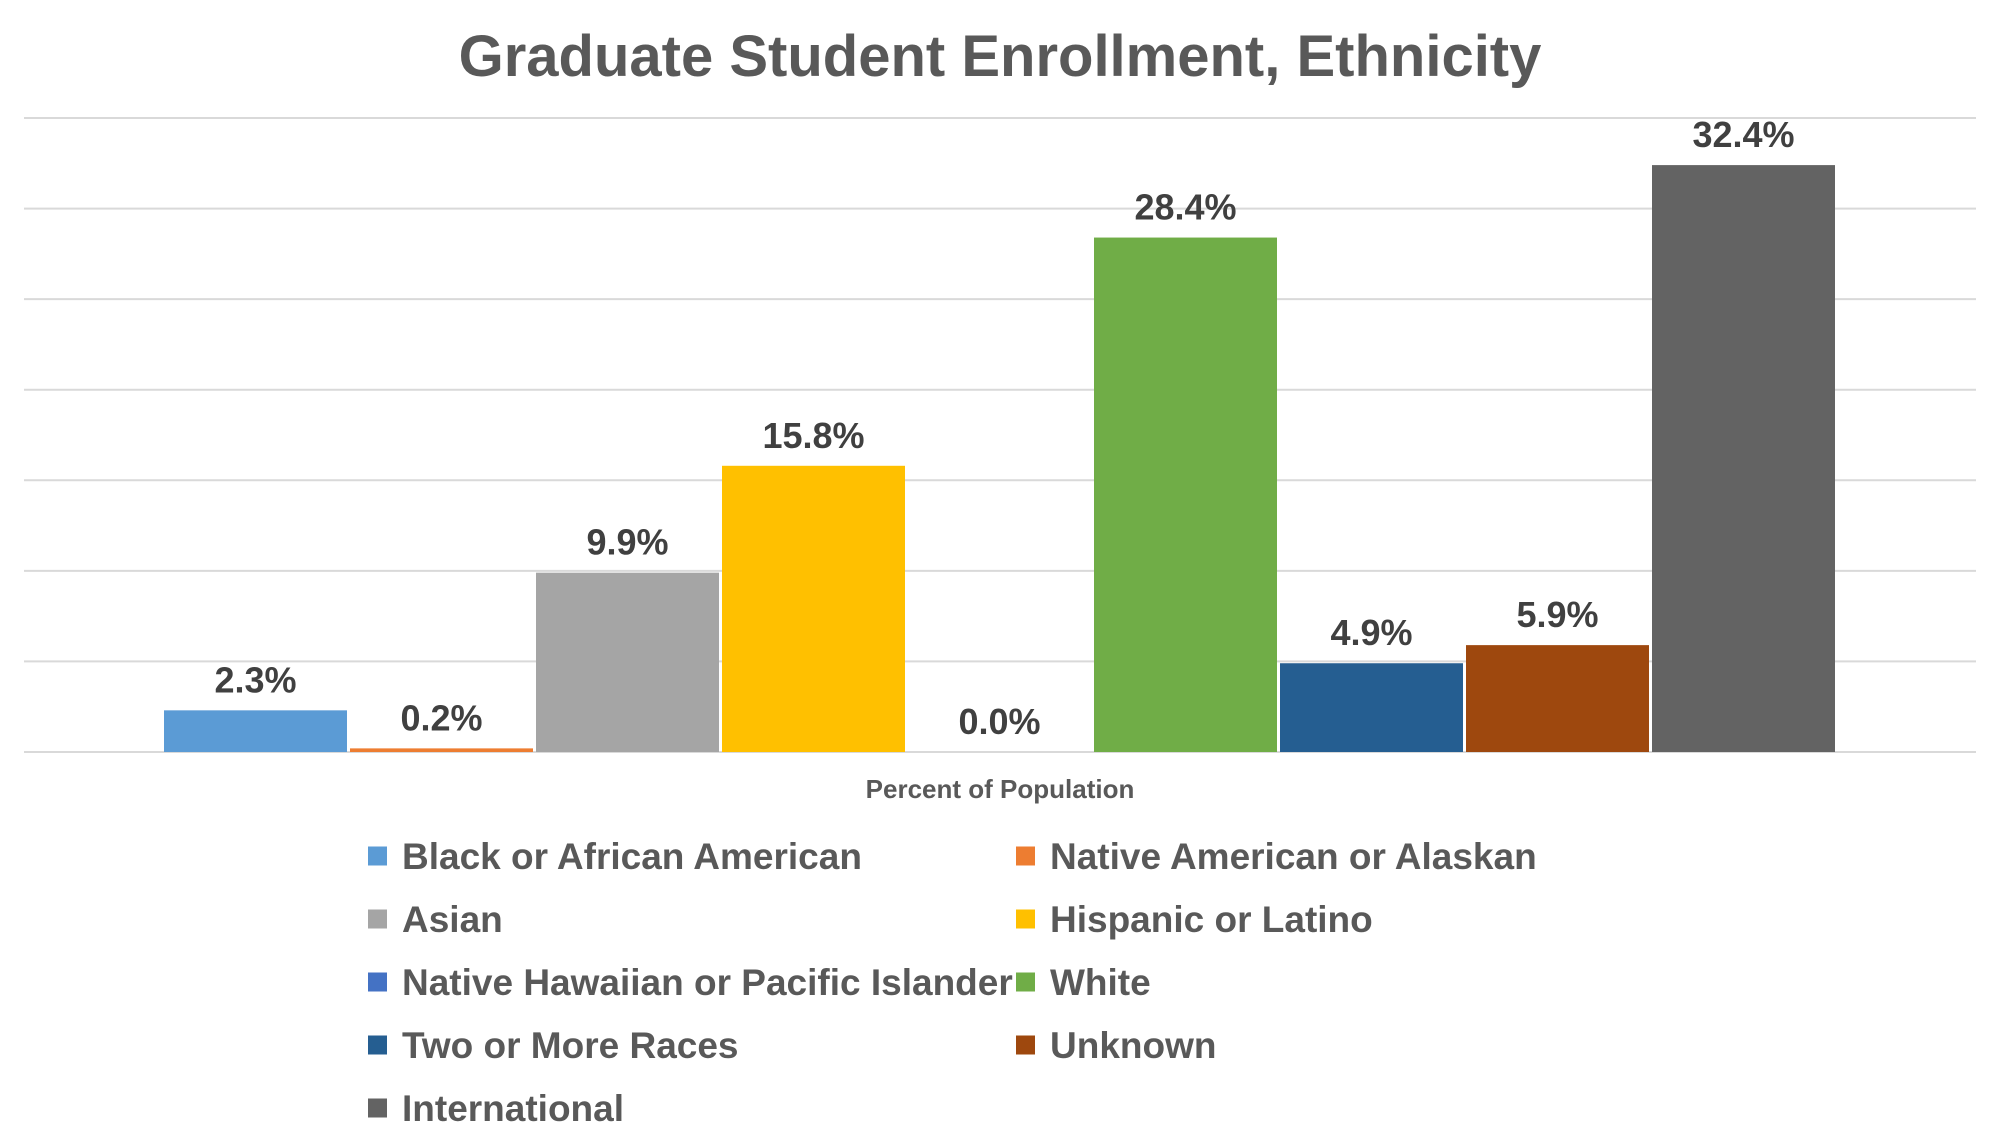 The width and height of the screenshot is (2000, 1144). What do you see at coordinates (632, 856) in the screenshot?
I see `legend-label: Black or African American` at bounding box center [632, 856].